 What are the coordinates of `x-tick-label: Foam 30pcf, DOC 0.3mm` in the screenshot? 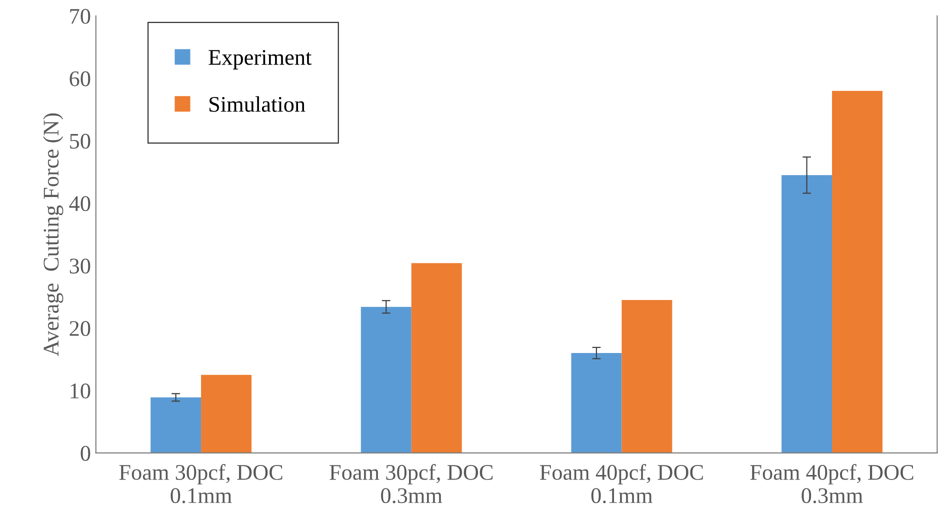 It's located at (411, 484).